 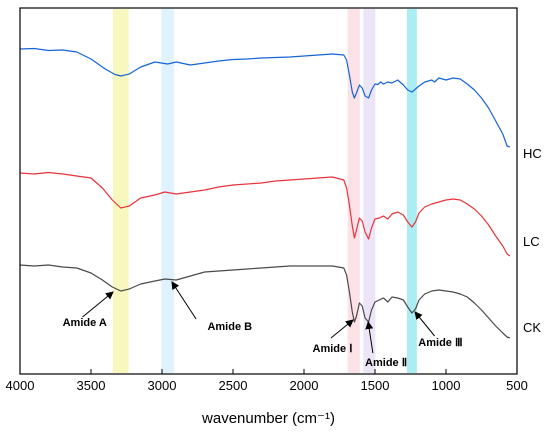 I want to click on x-tick-label-500: 500, so click(x=517, y=385).